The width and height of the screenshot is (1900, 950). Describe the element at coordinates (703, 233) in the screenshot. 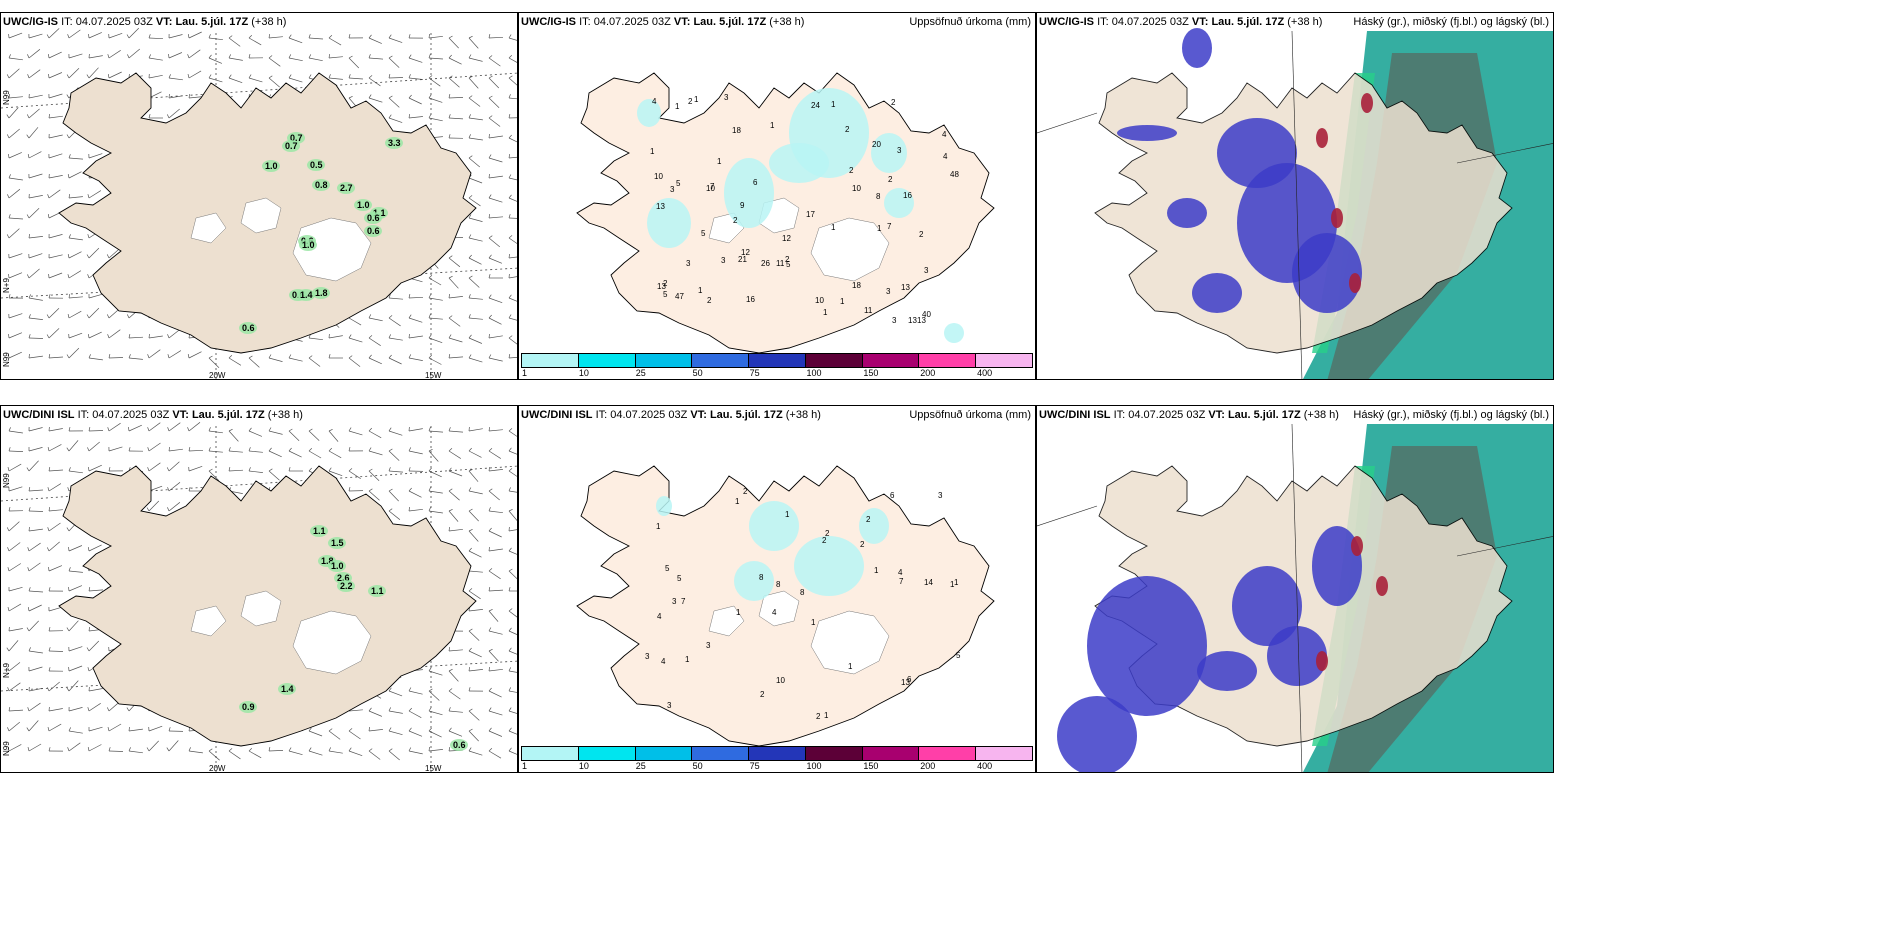

I see `precip-value: 5` at that location.